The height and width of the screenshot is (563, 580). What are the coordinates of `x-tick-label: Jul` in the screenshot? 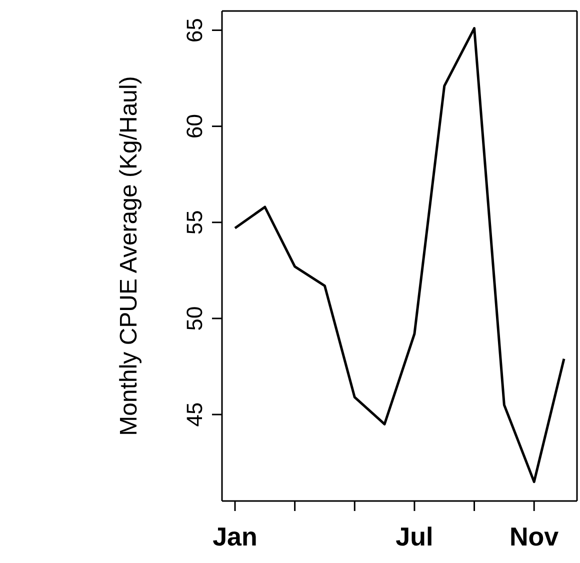 It's located at (415, 536).